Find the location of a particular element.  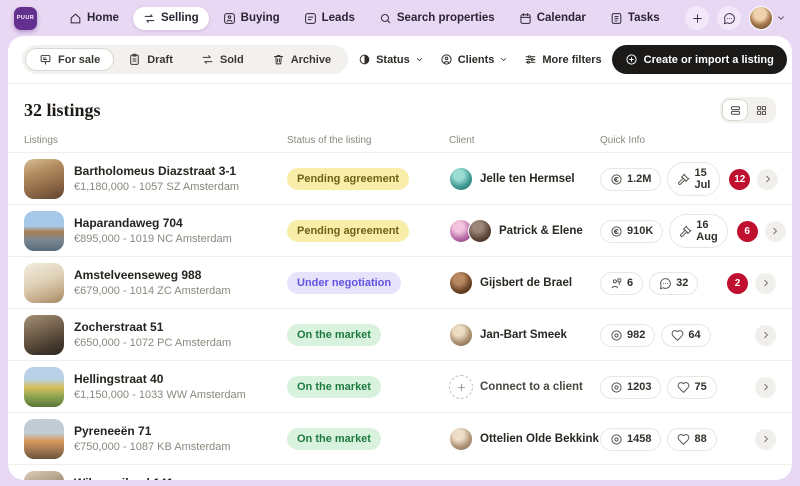

nav-item-calendar: Calendar is located at coordinates (552, 18).